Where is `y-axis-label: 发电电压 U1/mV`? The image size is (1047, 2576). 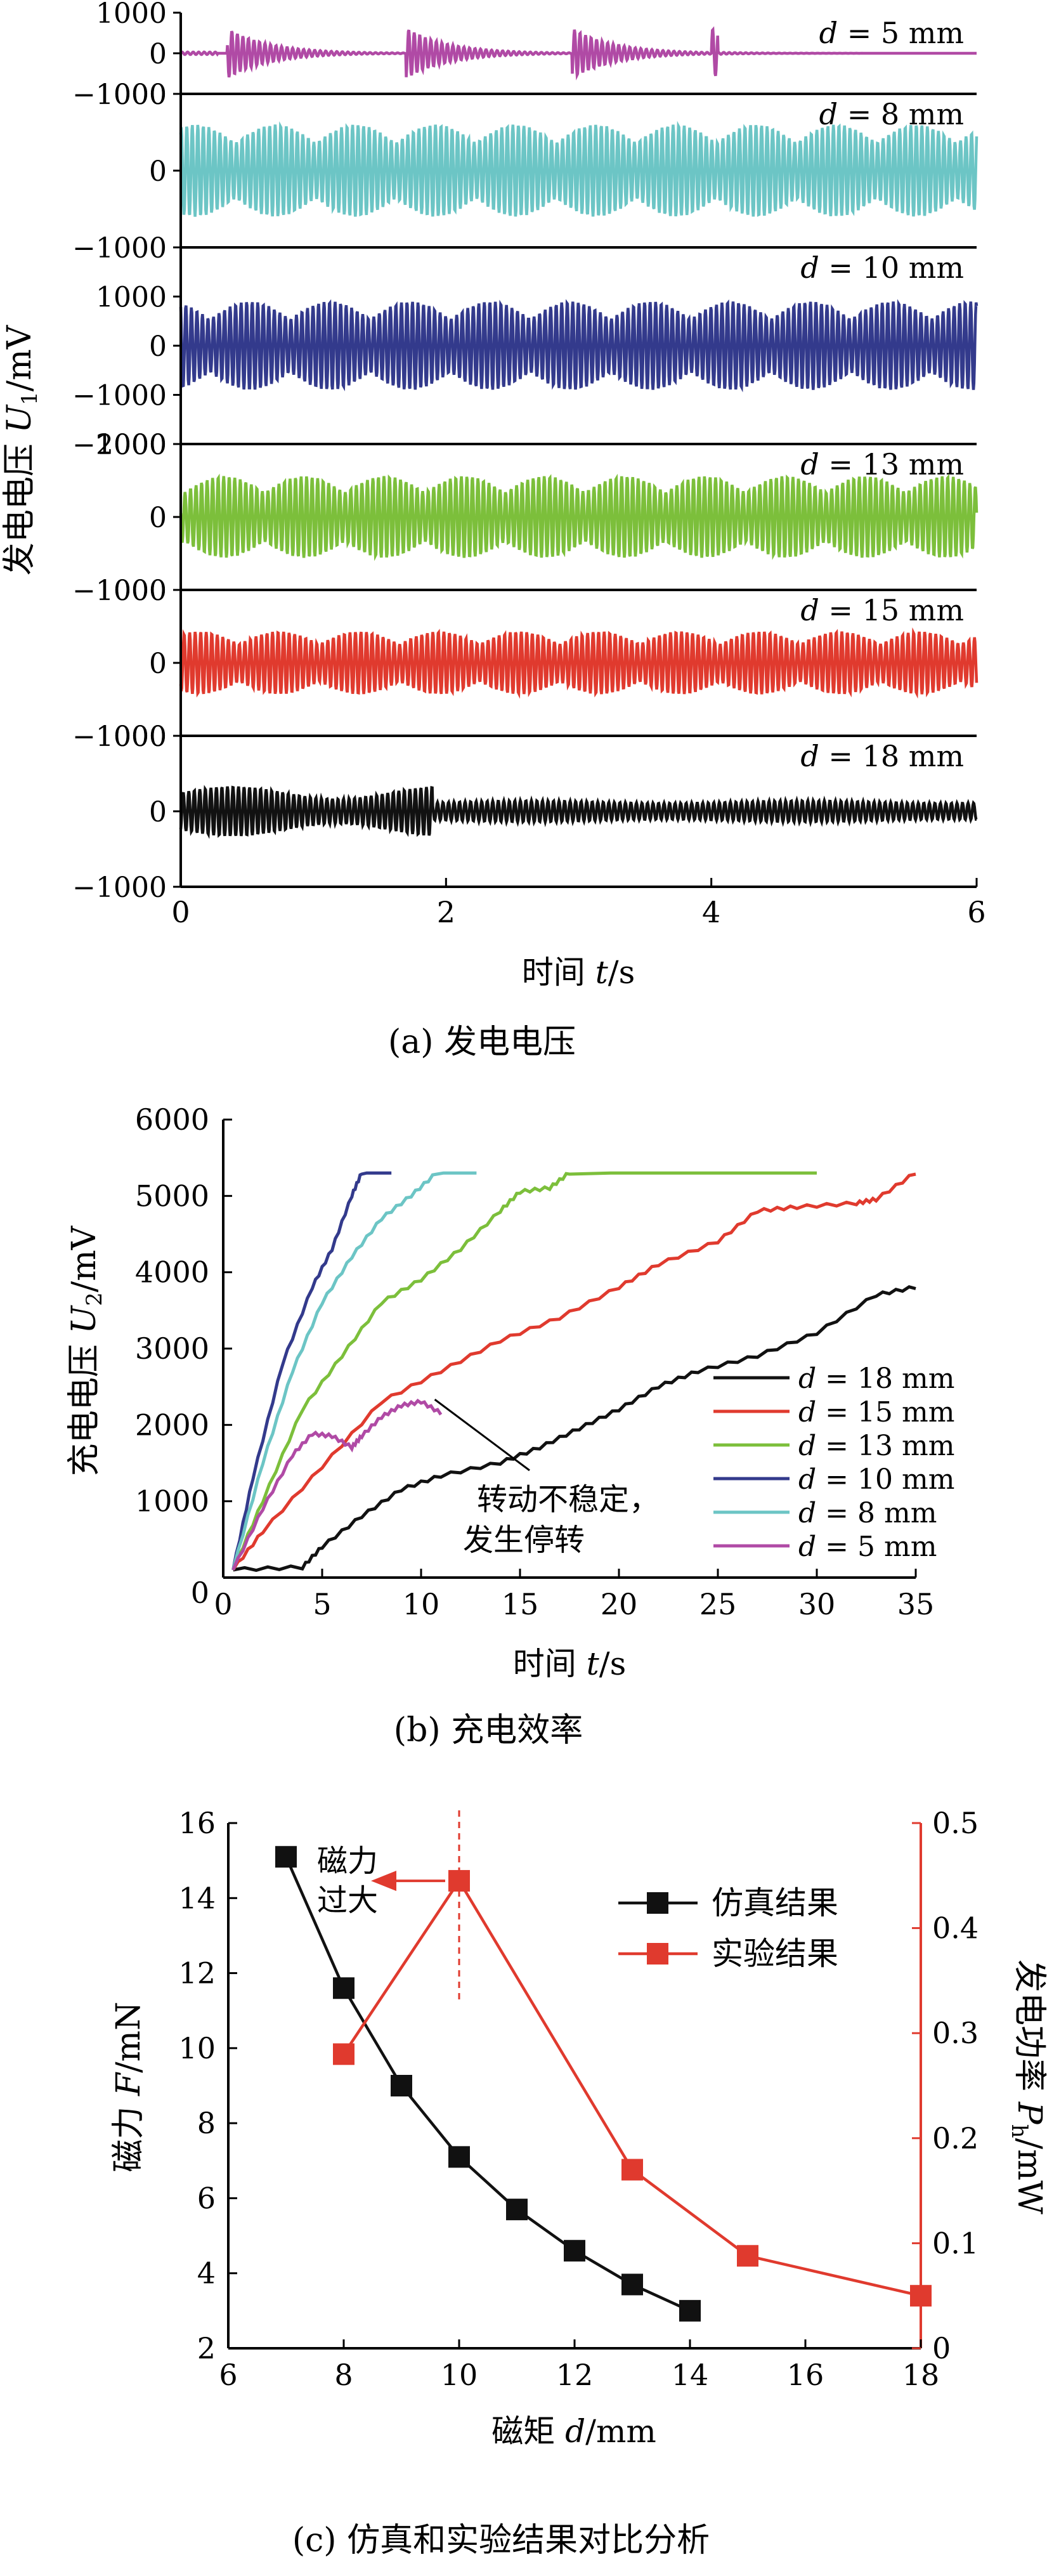 y-axis-label: 发电电压 U1/mV is located at coordinates (22, 450).